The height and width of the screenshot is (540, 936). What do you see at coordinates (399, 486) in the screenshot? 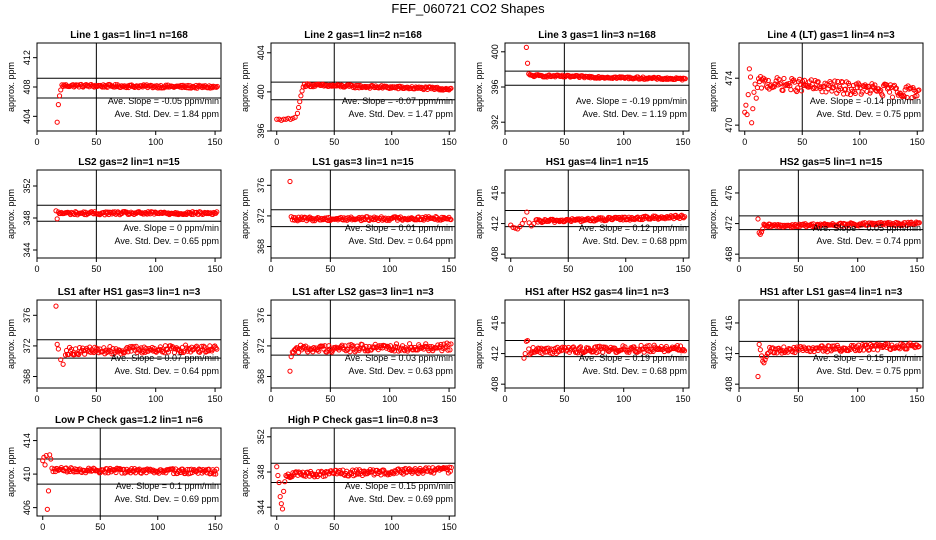
I see `slope-annotation: Ave. Slope = 0.15 ppm/min` at bounding box center [399, 486].